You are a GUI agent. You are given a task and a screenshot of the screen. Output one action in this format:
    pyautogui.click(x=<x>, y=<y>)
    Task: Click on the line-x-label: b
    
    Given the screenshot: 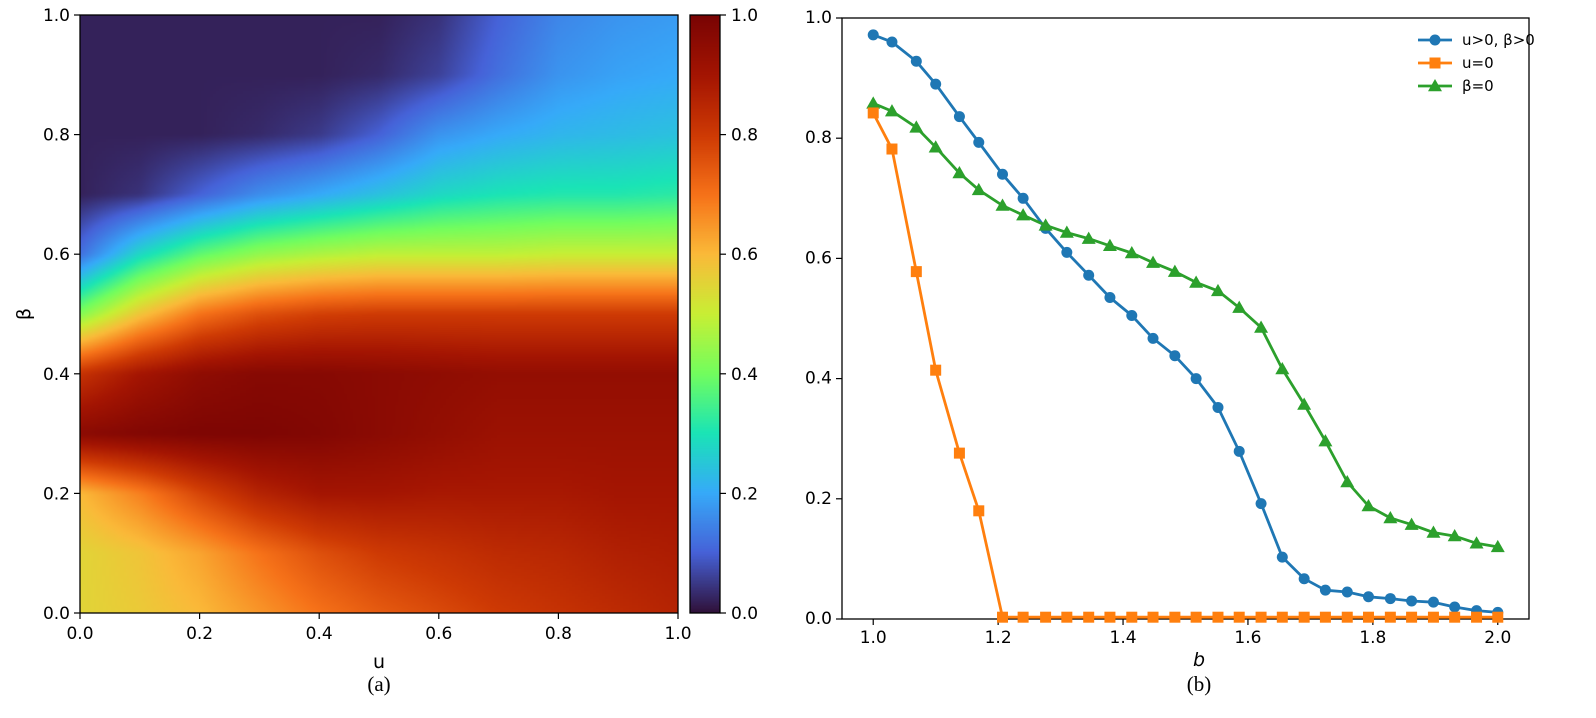 What is the action you would take?
    pyautogui.click(x=1199, y=660)
    